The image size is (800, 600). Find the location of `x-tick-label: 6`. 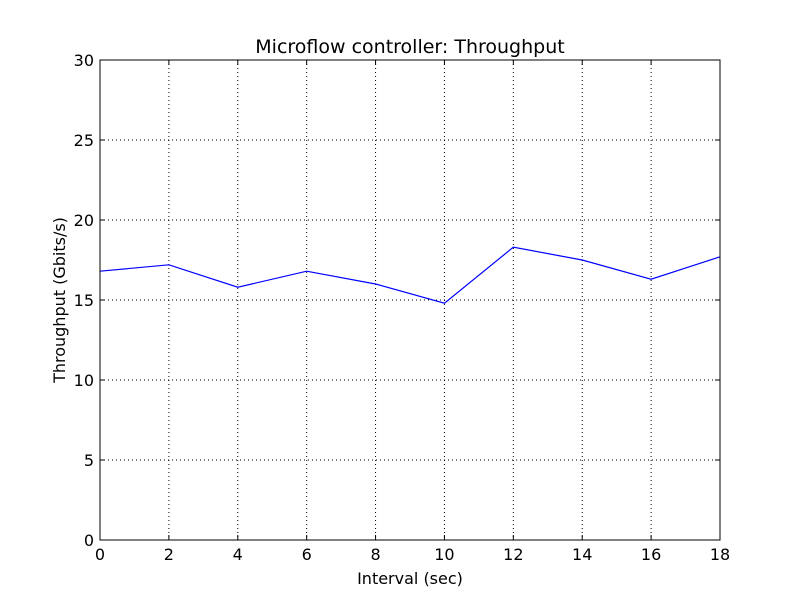

x-tick-label: 6 is located at coordinates (307, 554).